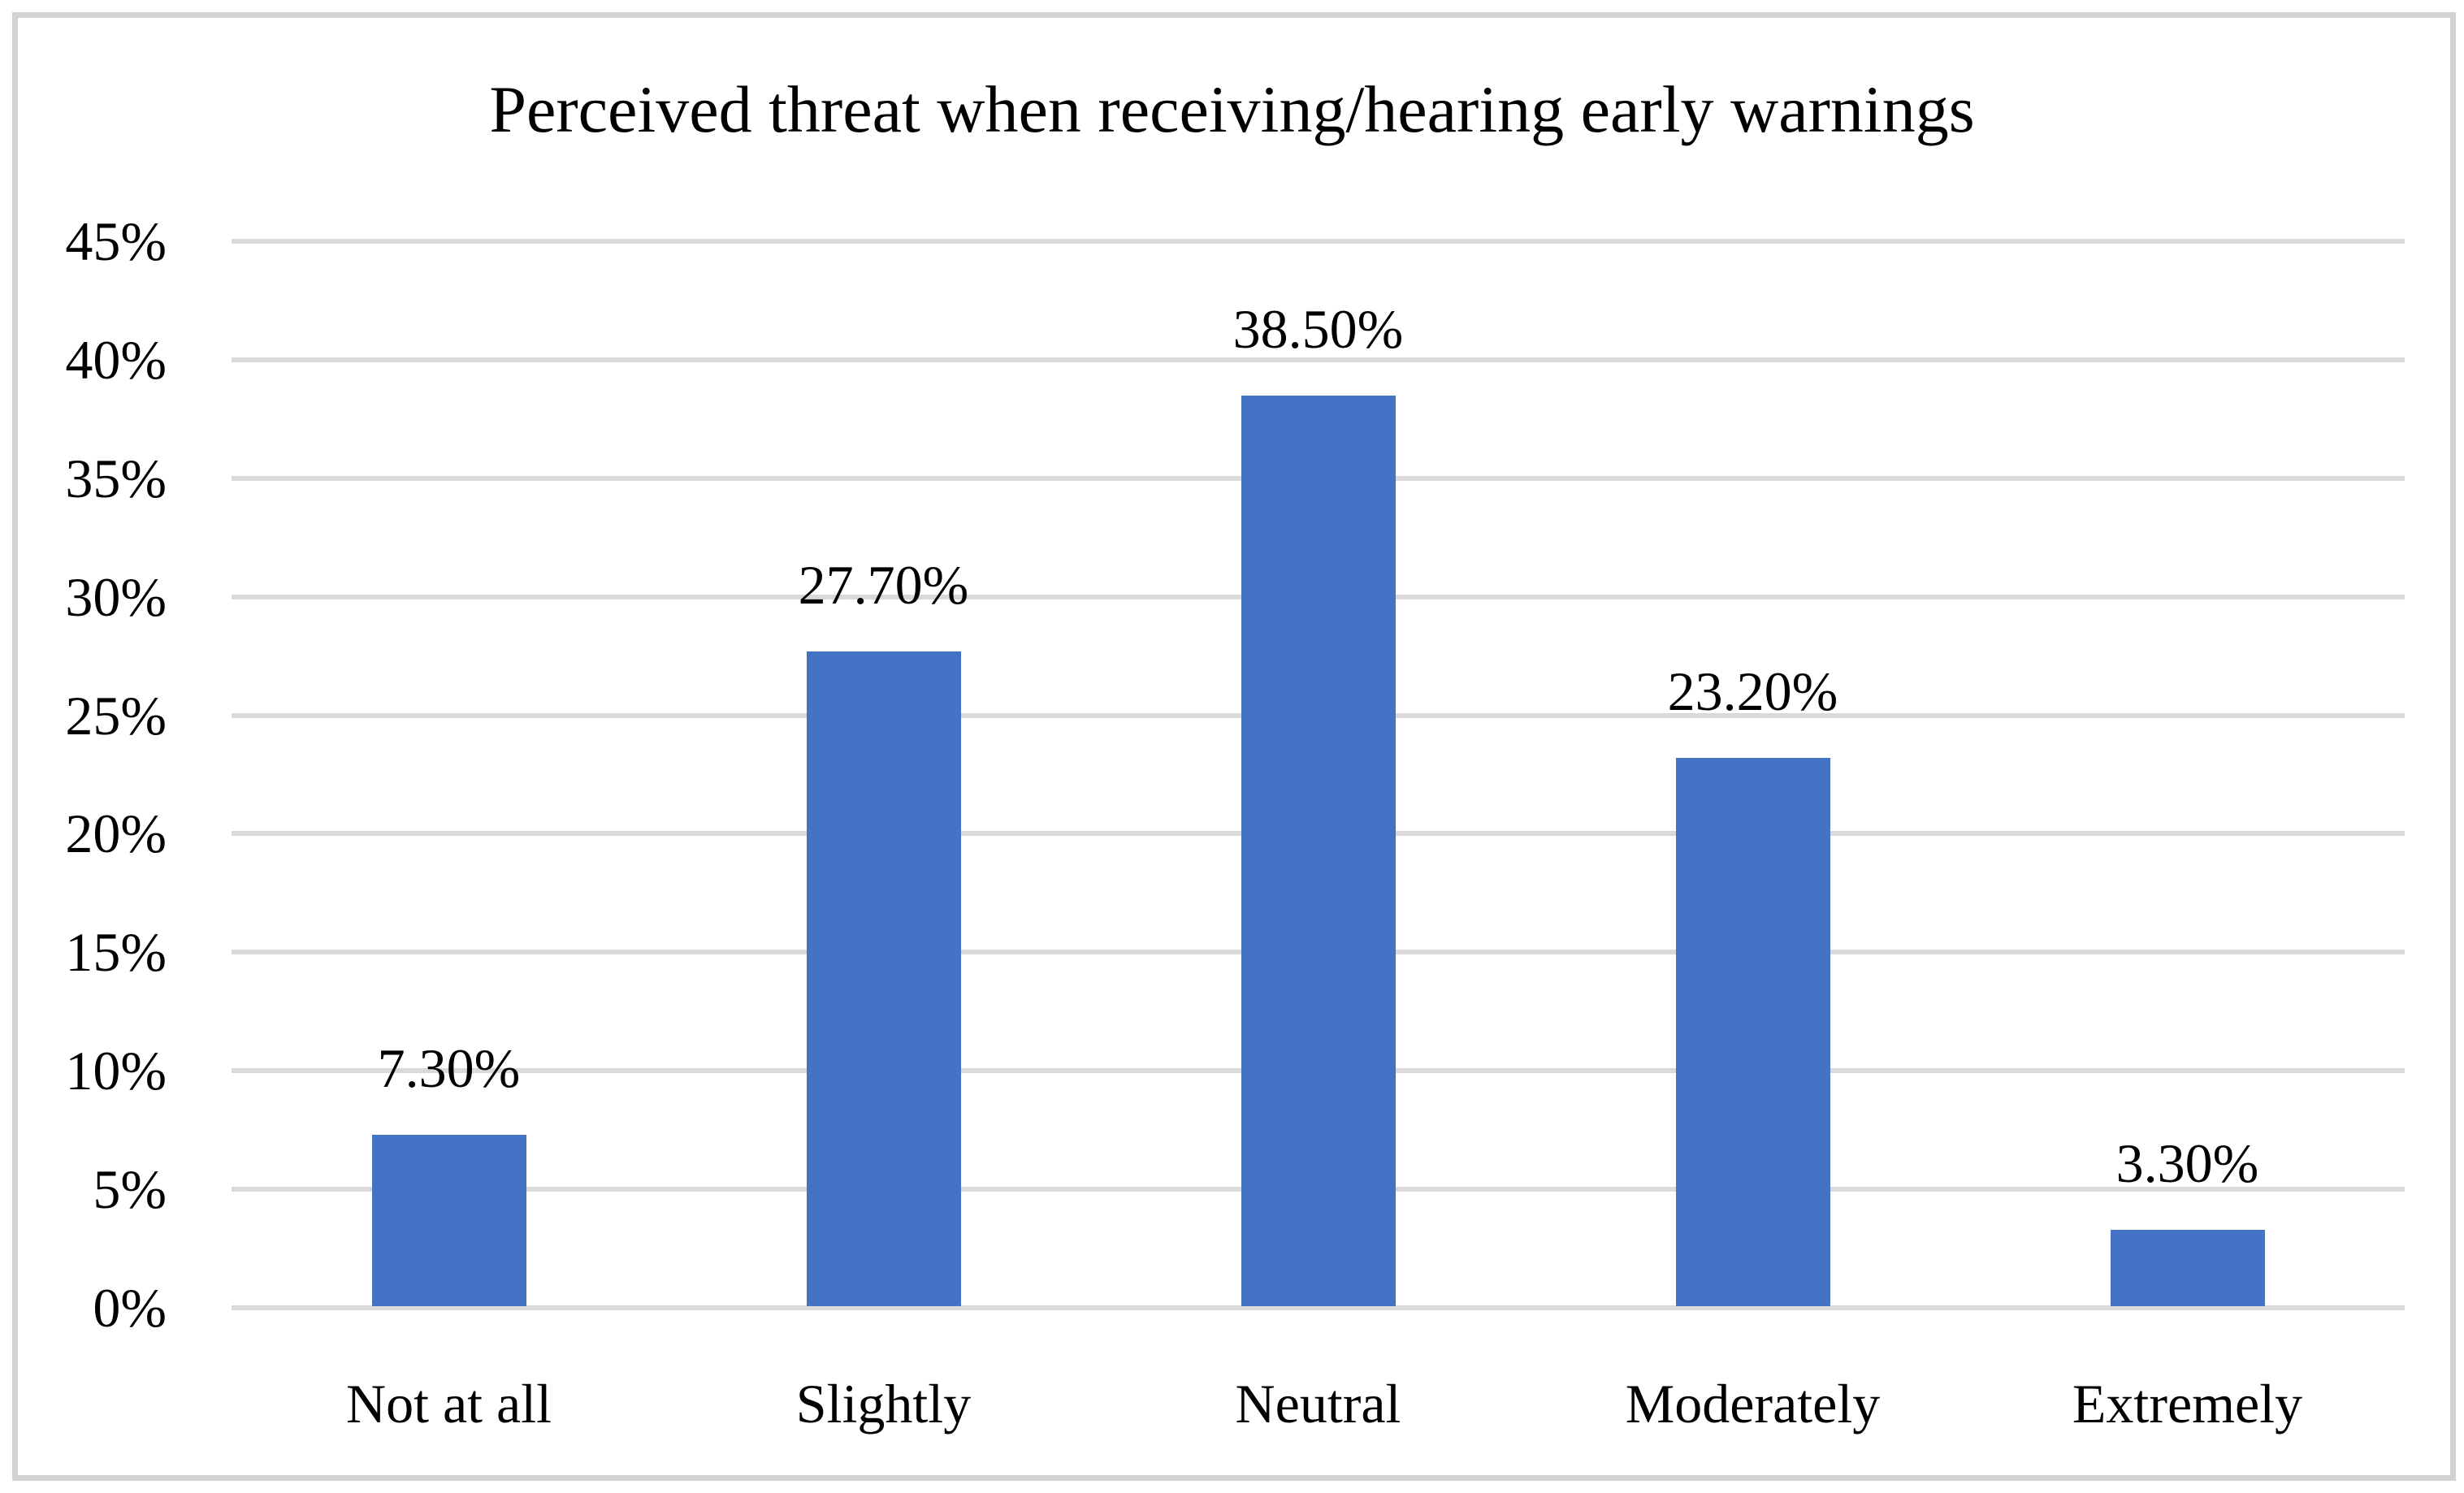  Describe the element at coordinates (448, 1404) in the screenshot. I see `x-category-label: Not at all` at that location.